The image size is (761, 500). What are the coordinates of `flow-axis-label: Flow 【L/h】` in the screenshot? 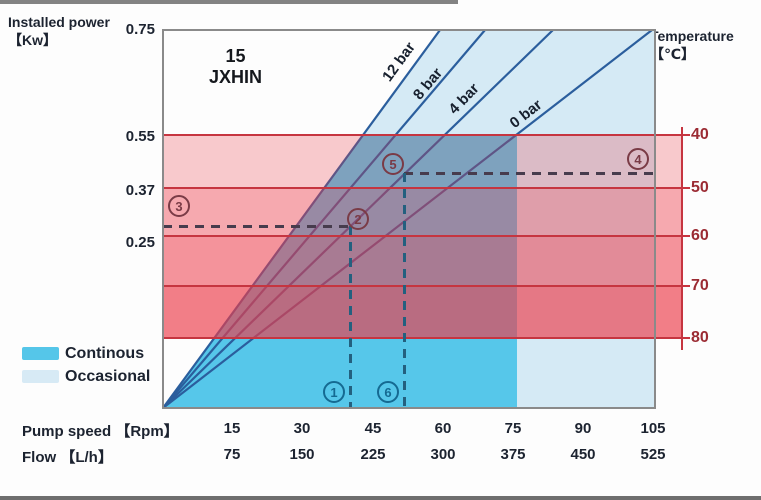 It's located at (67, 457).